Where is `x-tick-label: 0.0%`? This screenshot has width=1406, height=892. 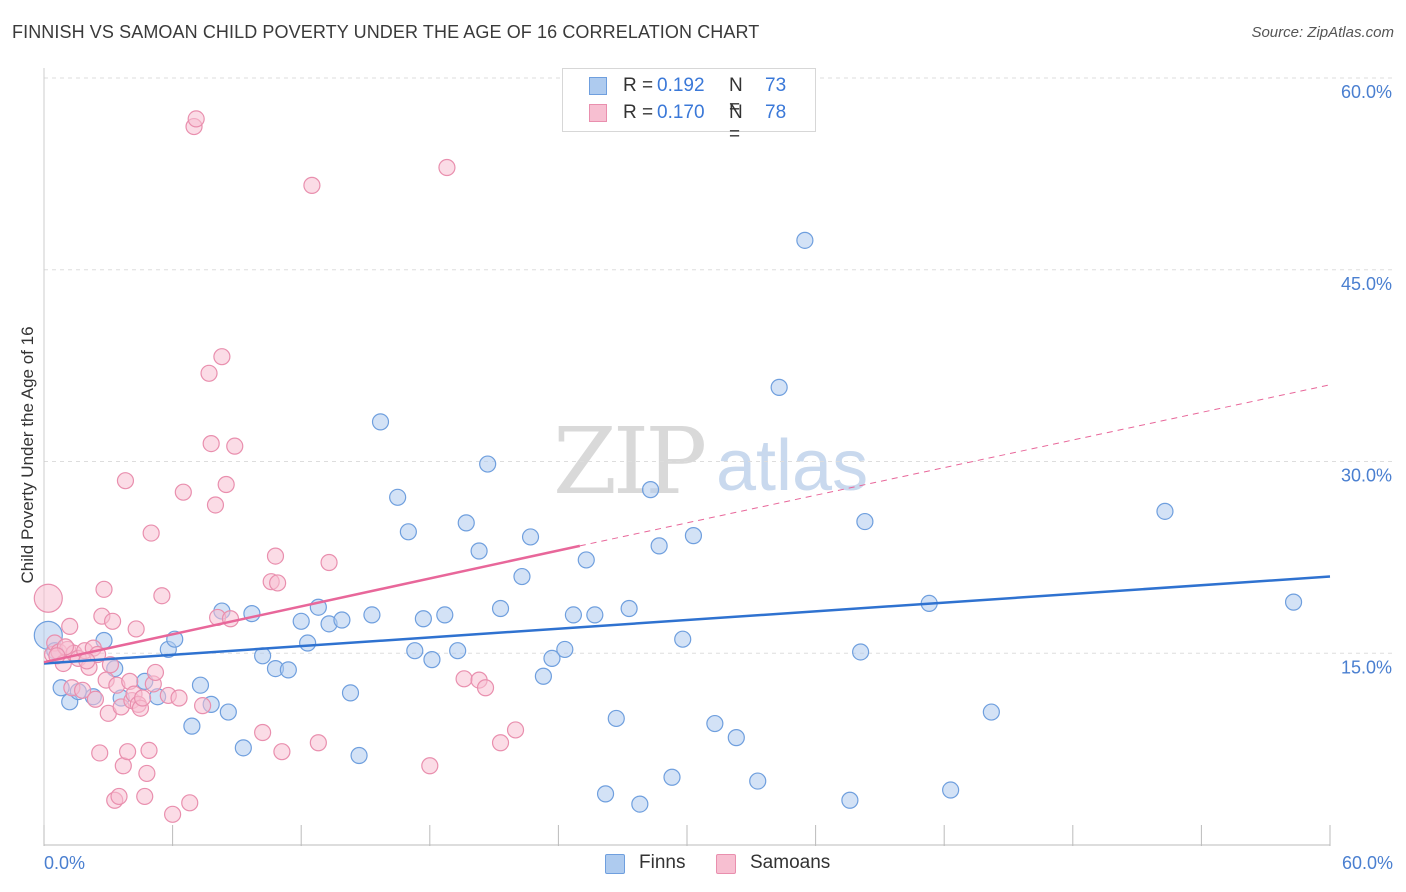
x-tick-label: 0.0% is located at coordinates (64, 863).